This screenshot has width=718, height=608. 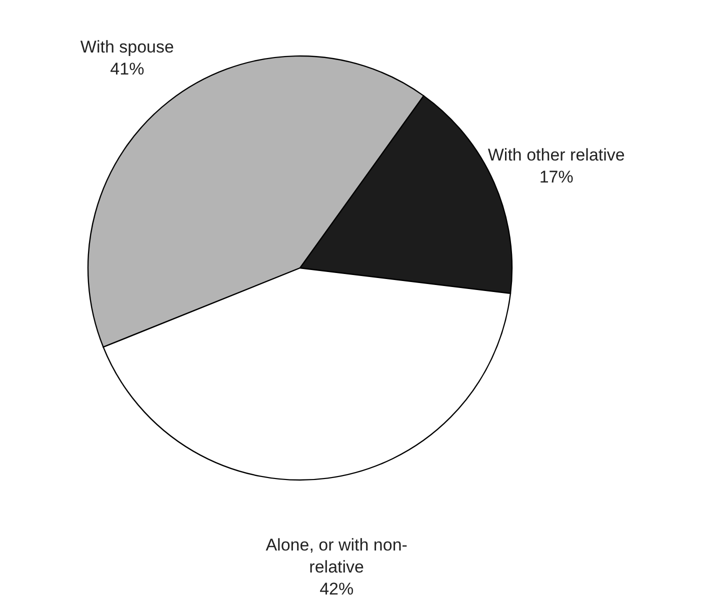 What do you see at coordinates (337, 556) in the screenshot?
I see `slice-label: Alone, or with non-relative` at bounding box center [337, 556].